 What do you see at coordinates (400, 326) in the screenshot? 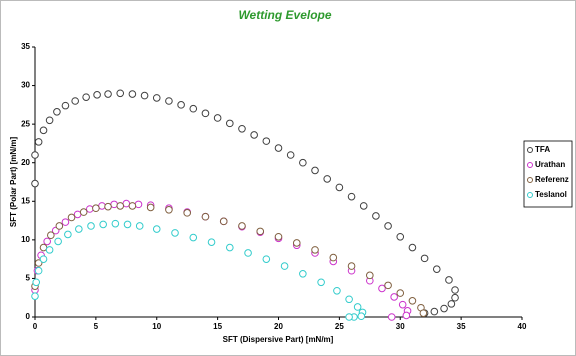
I see `x-tick-label: 30` at bounding box center [400, 326].